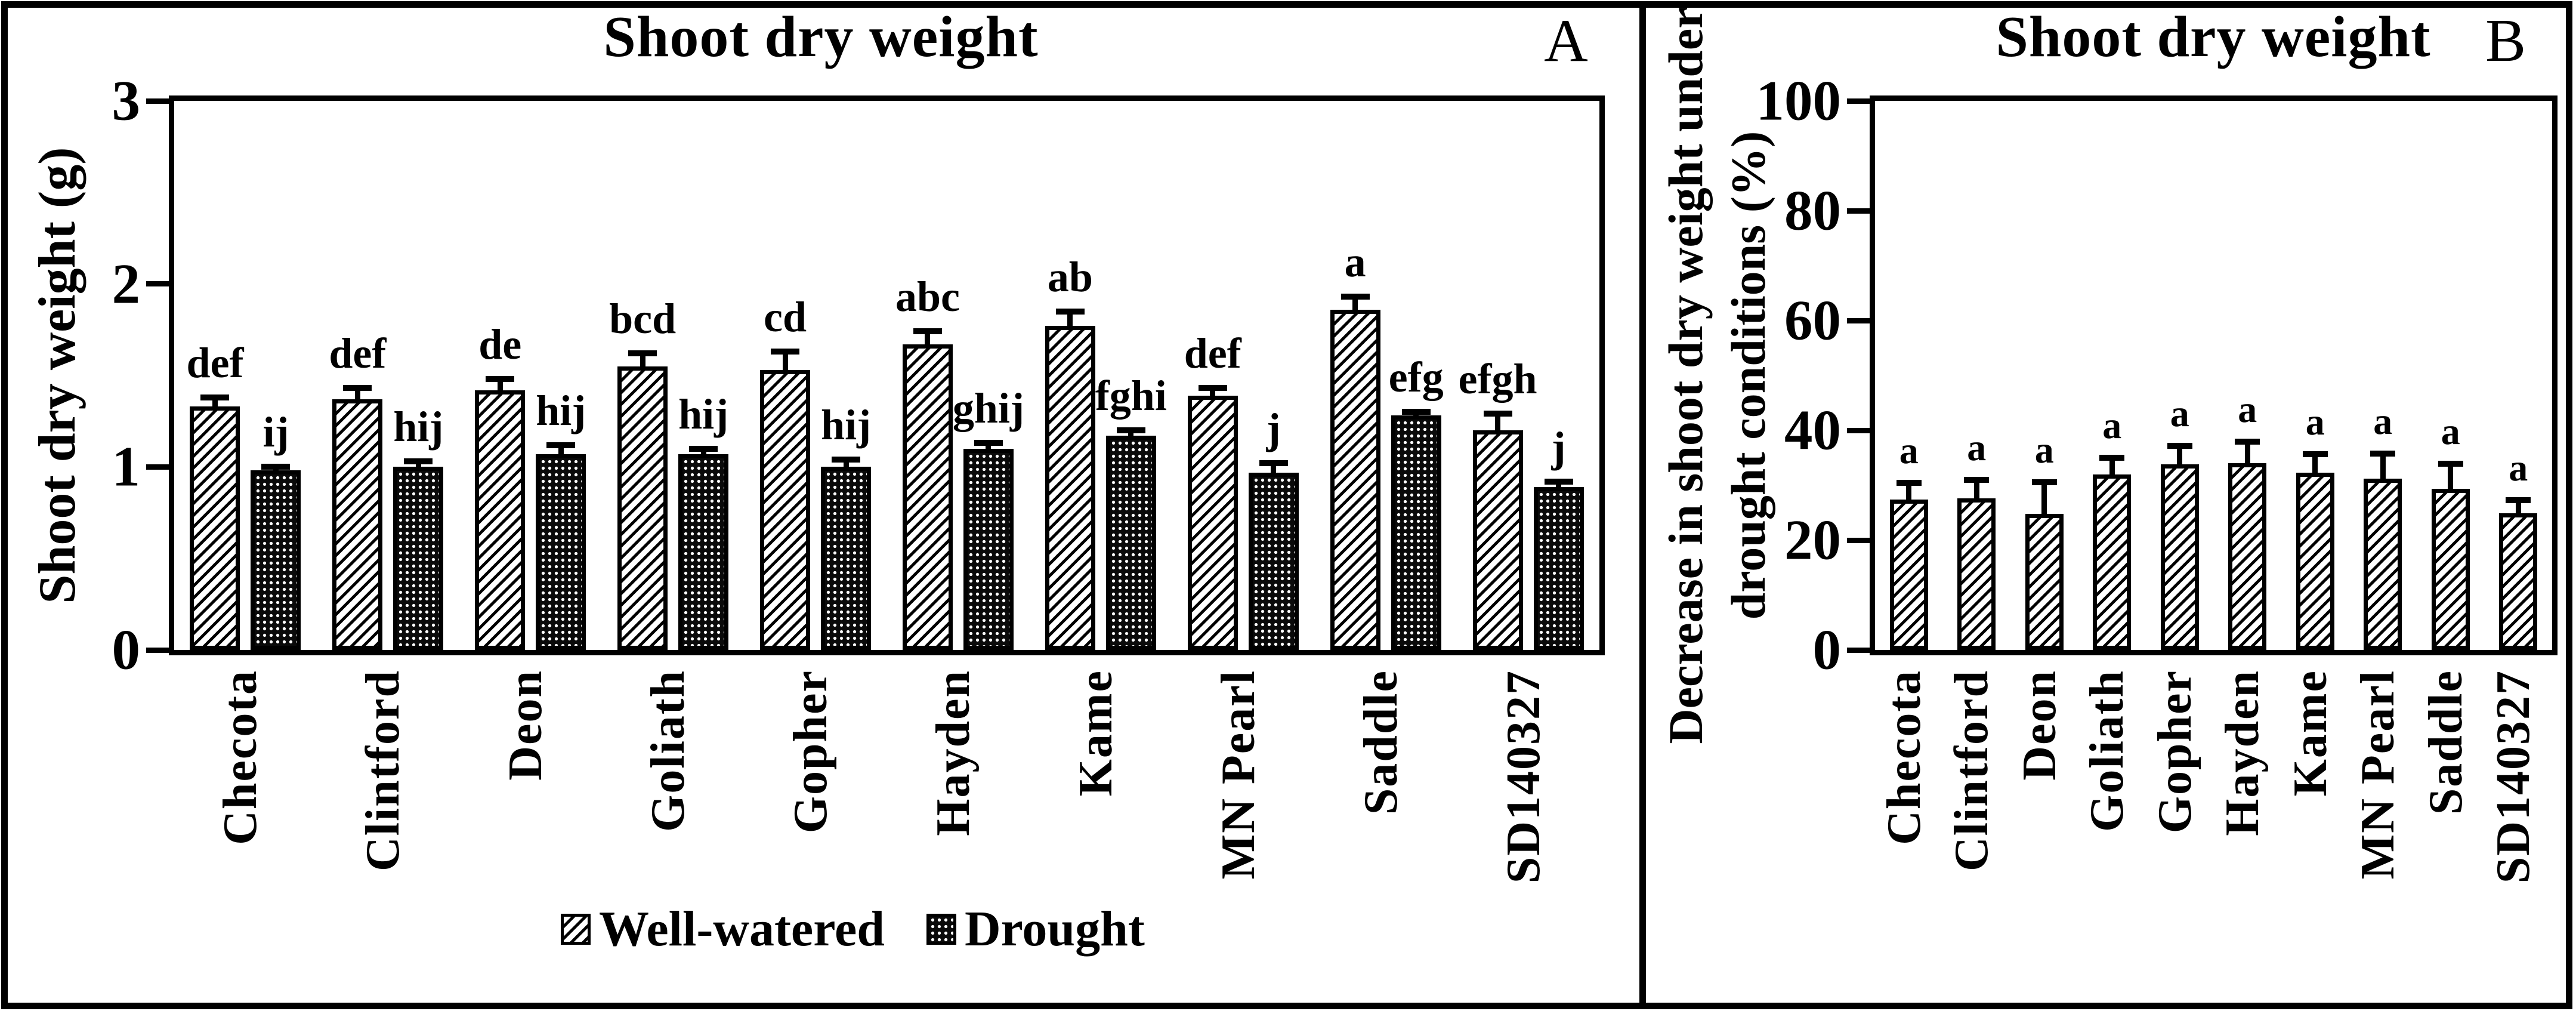  I want to click on bar-drought-hayden, so click(989, 549).